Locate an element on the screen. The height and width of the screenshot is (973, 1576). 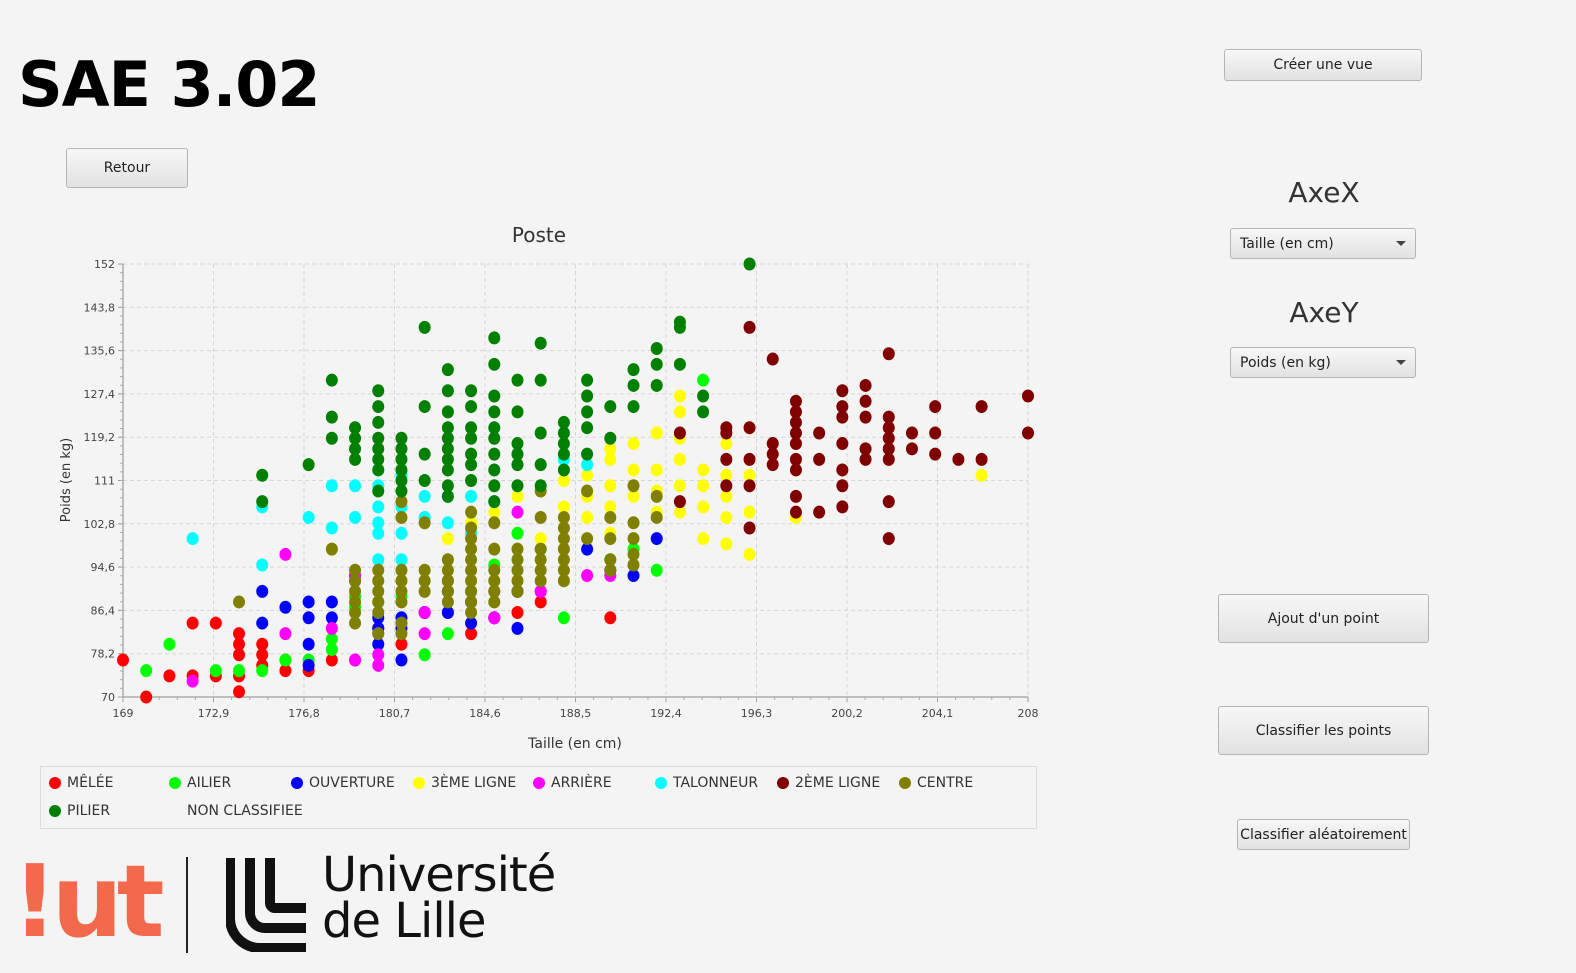
legend-label: CENTRE is located at coordinates (945, 783).